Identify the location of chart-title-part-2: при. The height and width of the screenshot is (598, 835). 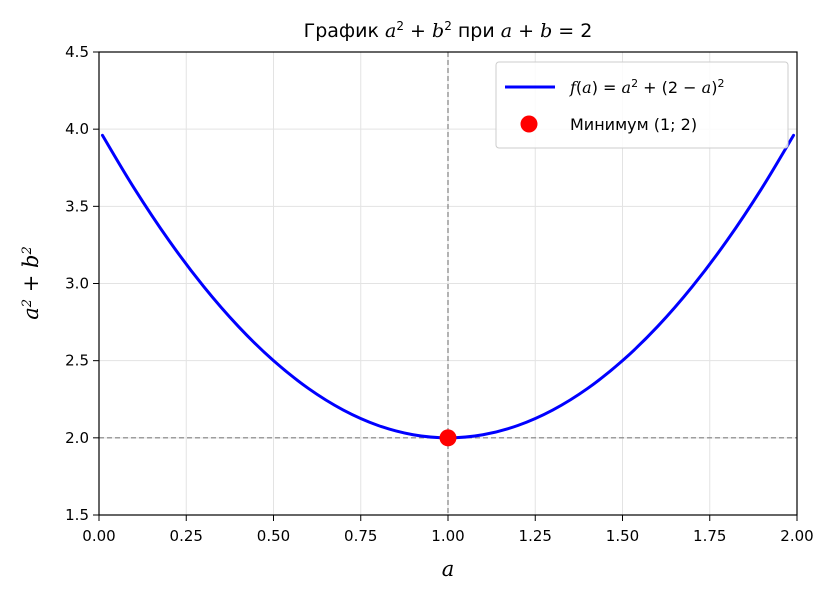
(476, 31).